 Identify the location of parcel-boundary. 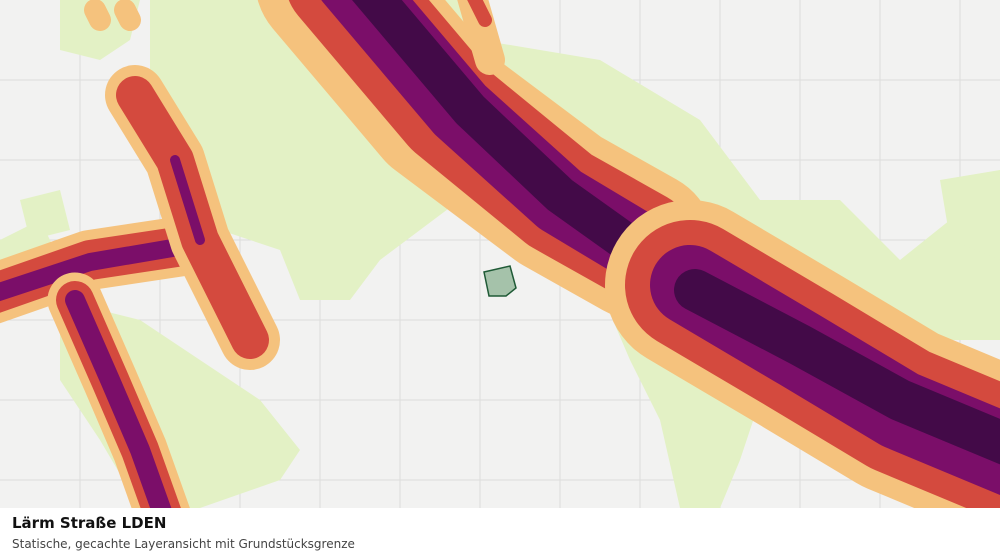
(500, 281).